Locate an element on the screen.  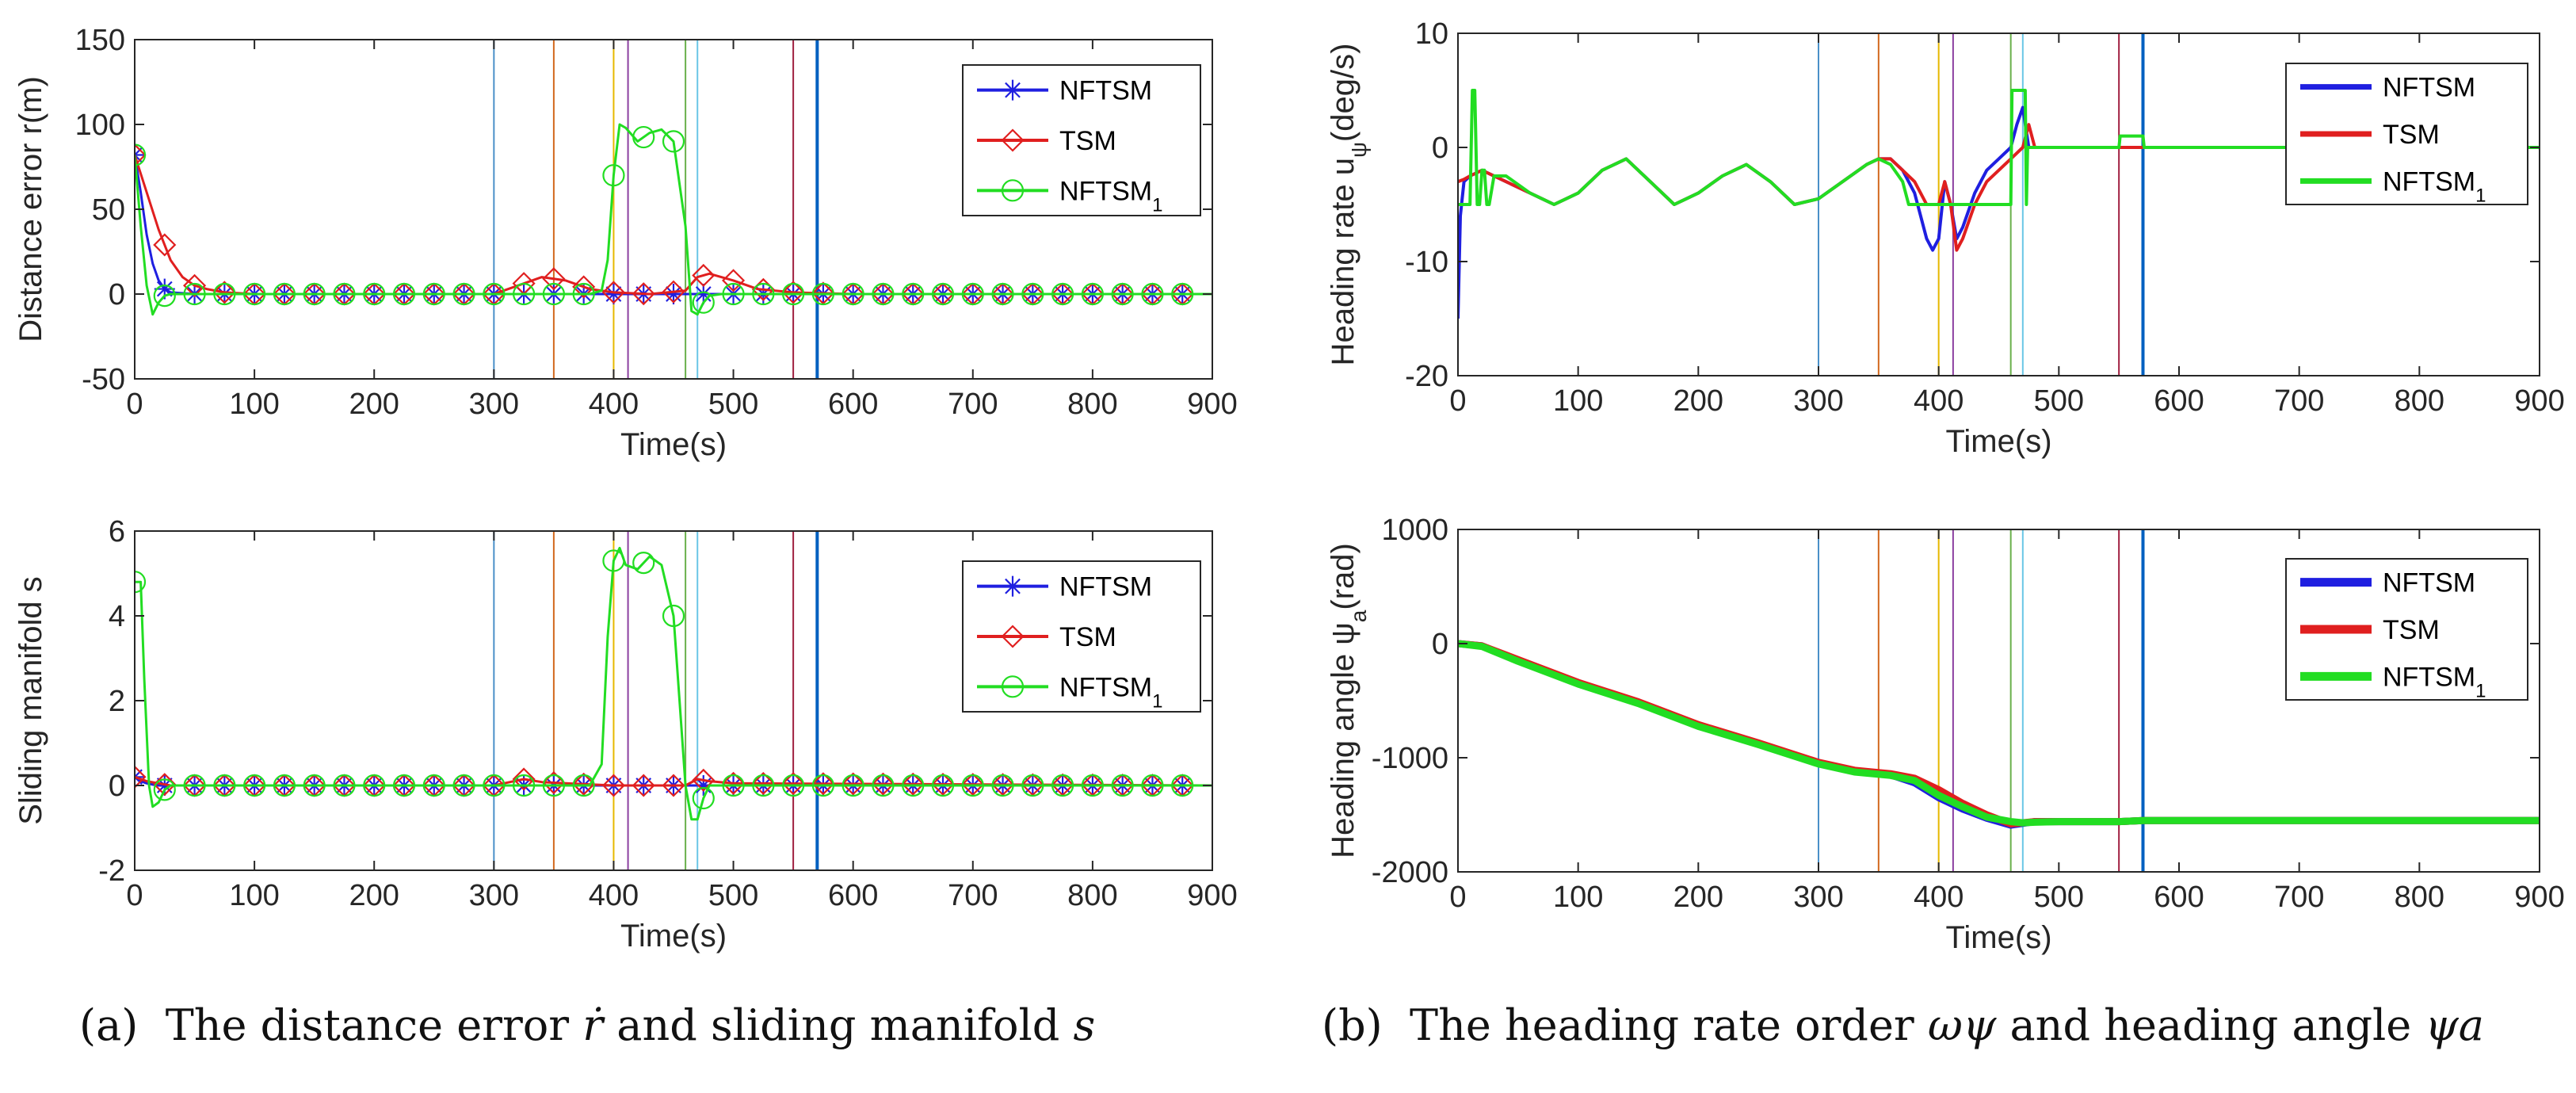
y-axis-label: Heading rate uψ(deg/s) is located at coordinates (1348, 205).